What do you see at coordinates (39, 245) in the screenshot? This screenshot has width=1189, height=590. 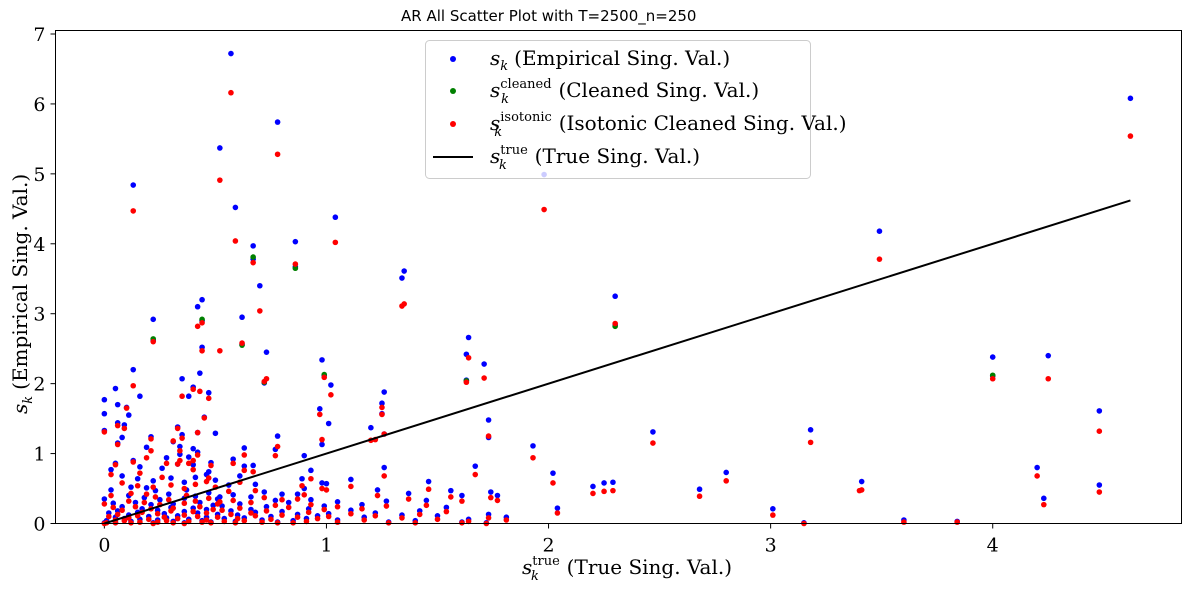 I see `y-tick-label: 4` at bounding box center [39, 245].